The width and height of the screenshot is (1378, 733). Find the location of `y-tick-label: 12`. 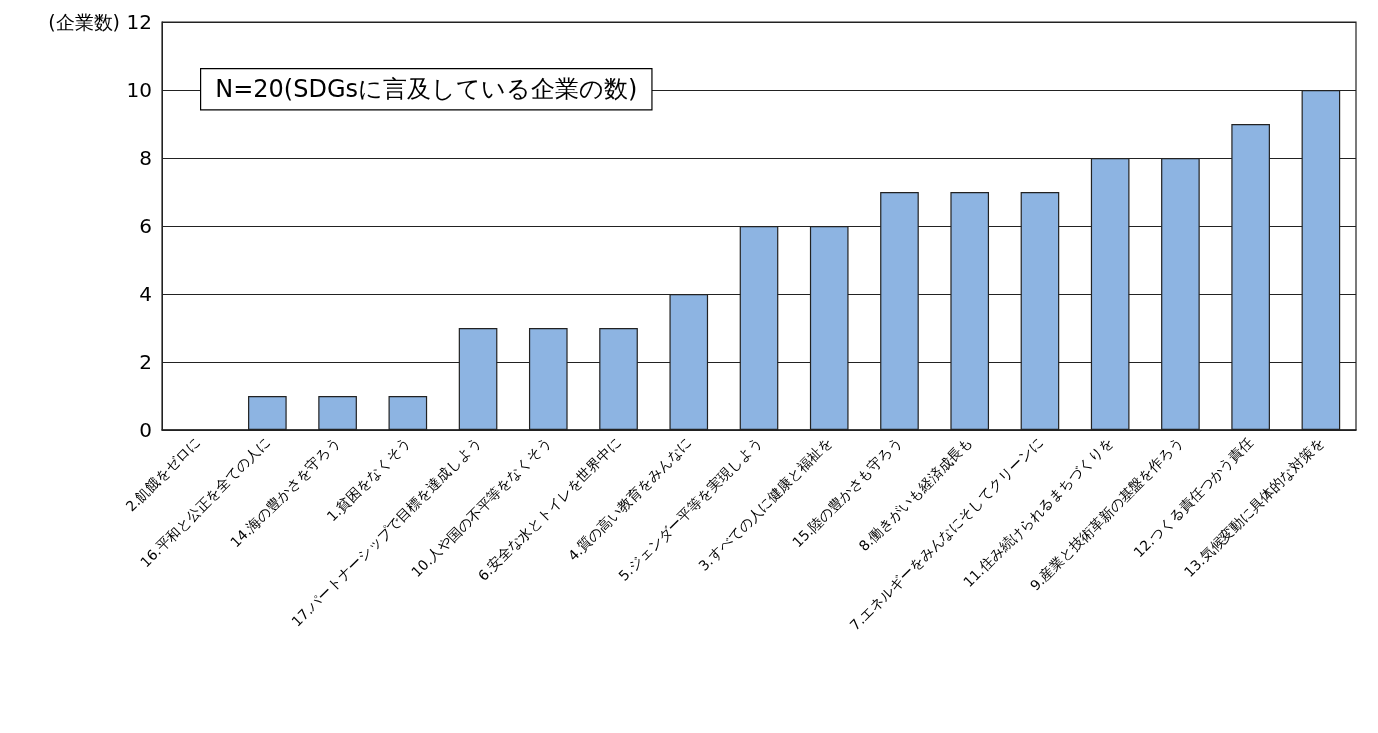

y-tick-label: 12 is located at coordinates (139, 22).